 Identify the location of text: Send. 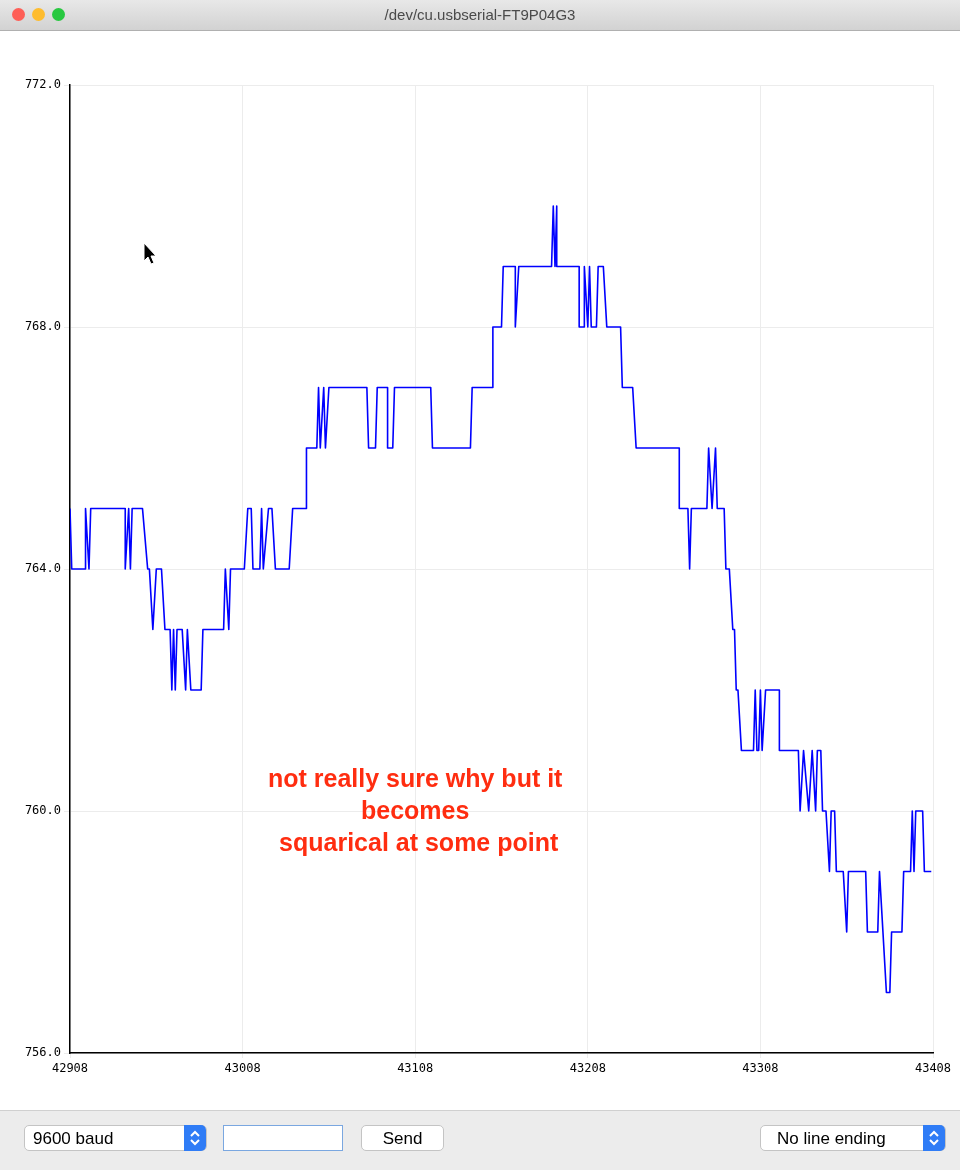
(402, 1138).